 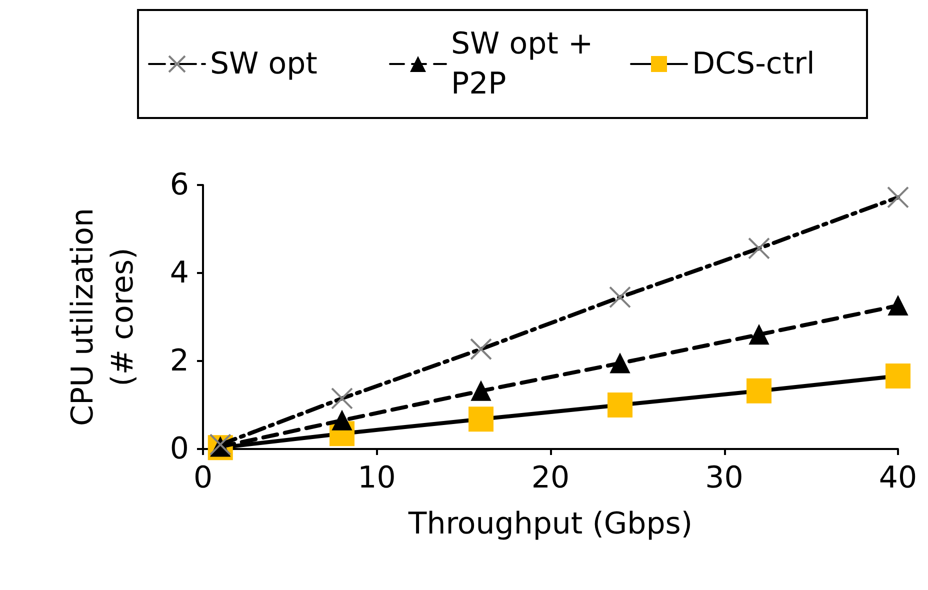 What do you see at coordinates (550, 478) in the screenshot?
I see `x-tick-label: 20` at bounding box center [550, 478].